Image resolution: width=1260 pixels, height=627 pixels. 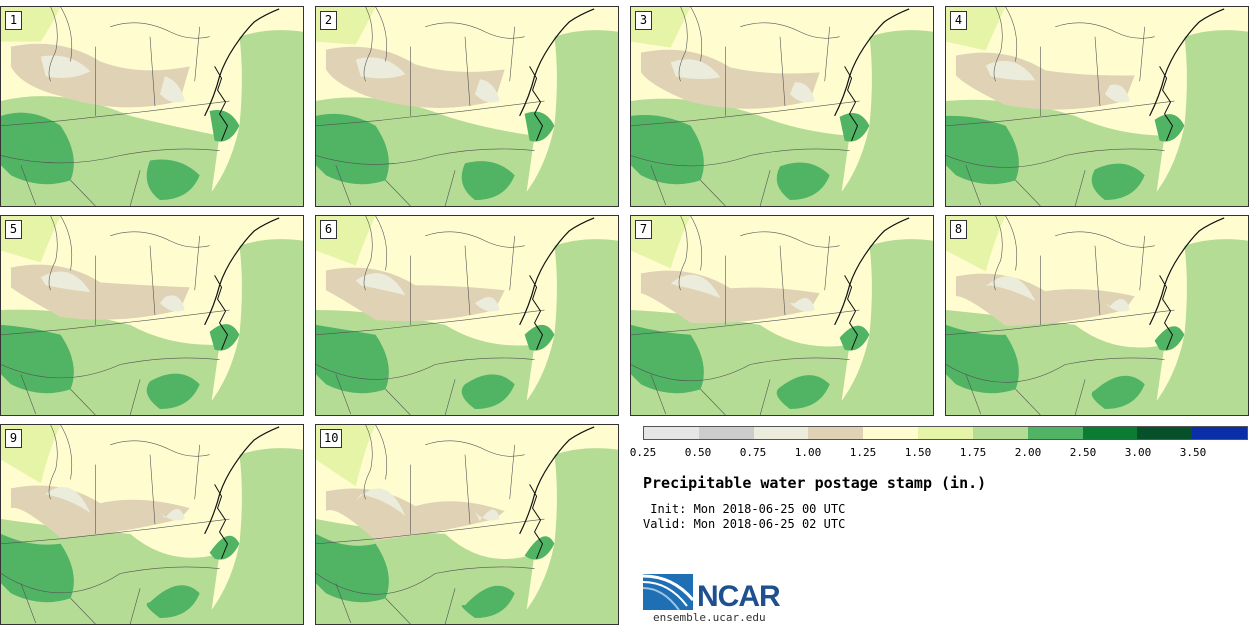 I want to click on map-panel: 8, so click(x=1097, y=315).